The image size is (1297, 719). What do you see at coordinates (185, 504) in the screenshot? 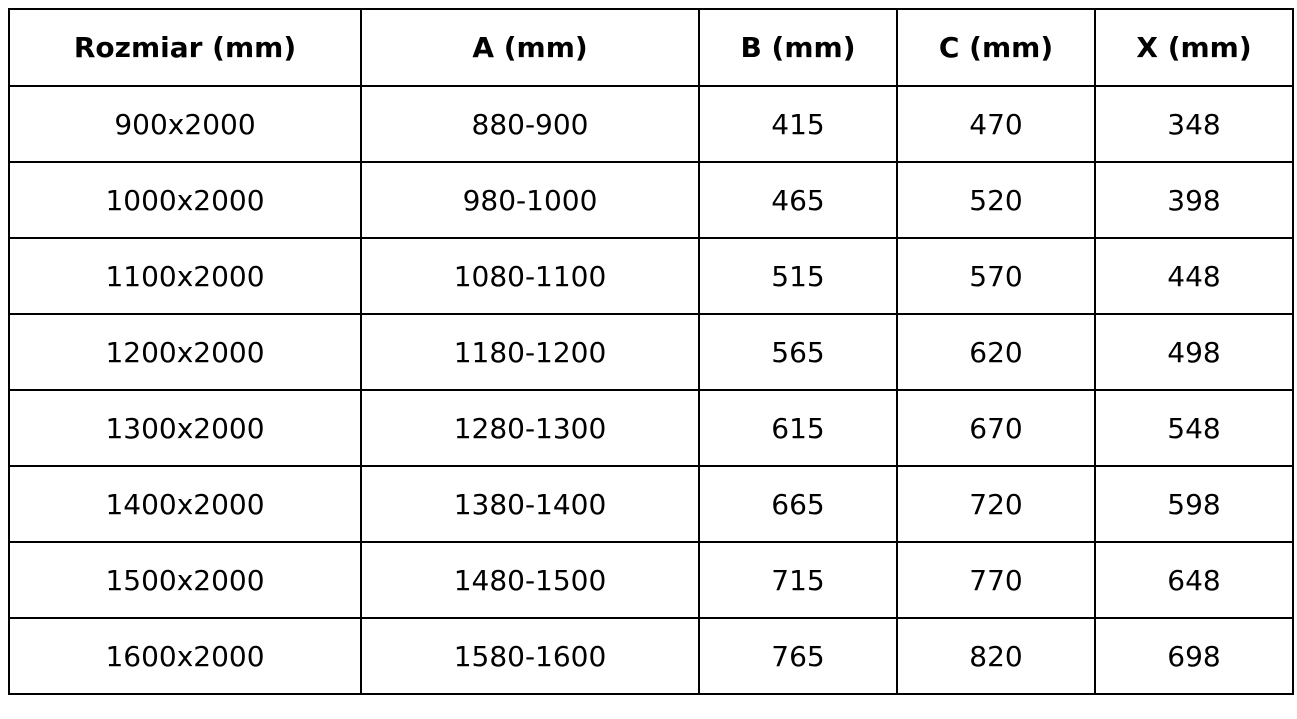
I see `table-cell: 1400x2000` at bounding box center [185, 504].